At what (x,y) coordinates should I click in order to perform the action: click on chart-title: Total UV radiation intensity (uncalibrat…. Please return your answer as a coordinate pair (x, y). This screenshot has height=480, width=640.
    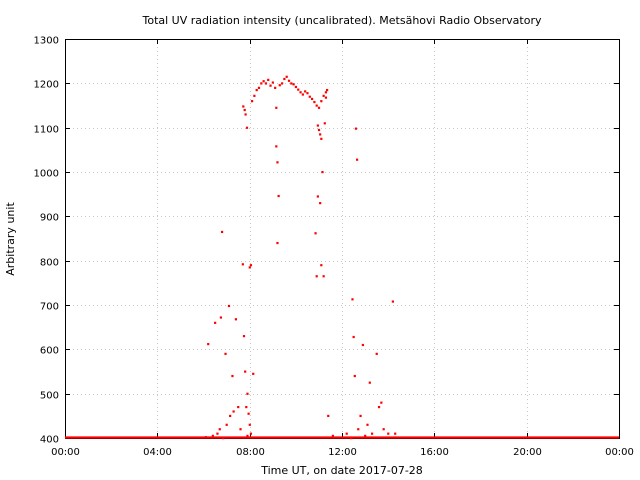
    Looking at the image, I should click on (342, 20).